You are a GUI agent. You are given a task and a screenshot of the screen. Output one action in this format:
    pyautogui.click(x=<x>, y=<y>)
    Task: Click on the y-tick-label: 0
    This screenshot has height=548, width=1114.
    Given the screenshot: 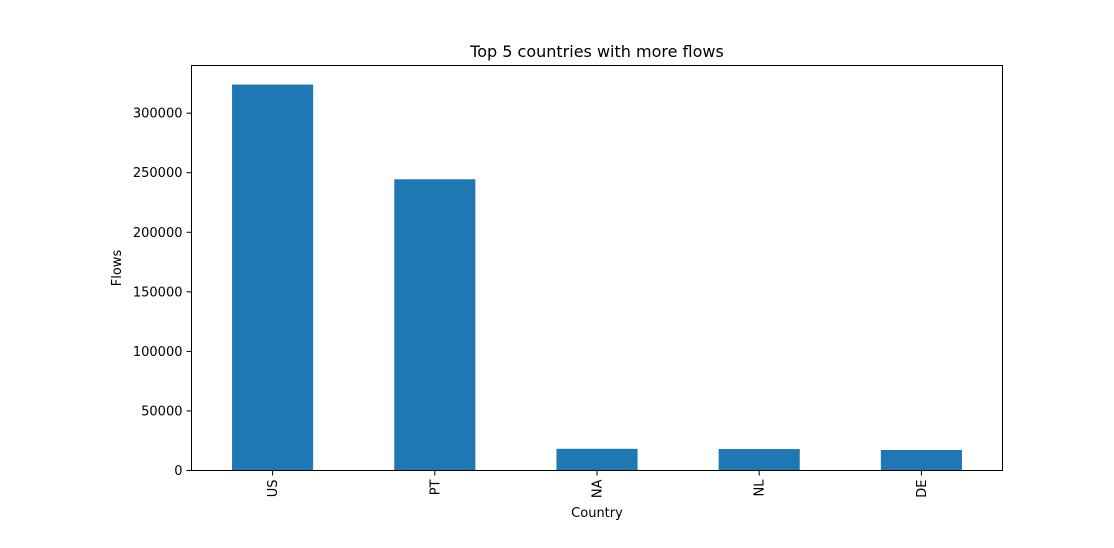 What is the action you would take?
    pyautogui.click(x=178, y=471)
    